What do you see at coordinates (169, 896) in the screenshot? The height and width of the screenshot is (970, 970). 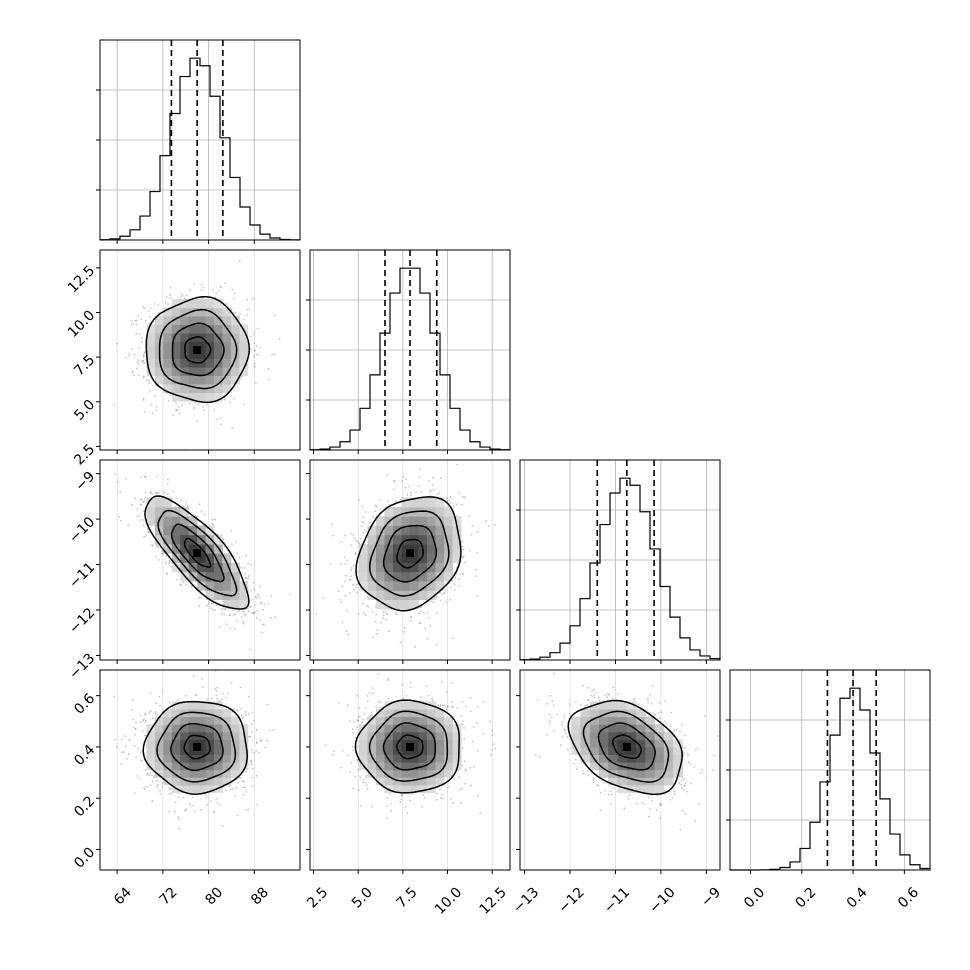 I see `x-tick-label: 72` at bounding box center [169, 896].